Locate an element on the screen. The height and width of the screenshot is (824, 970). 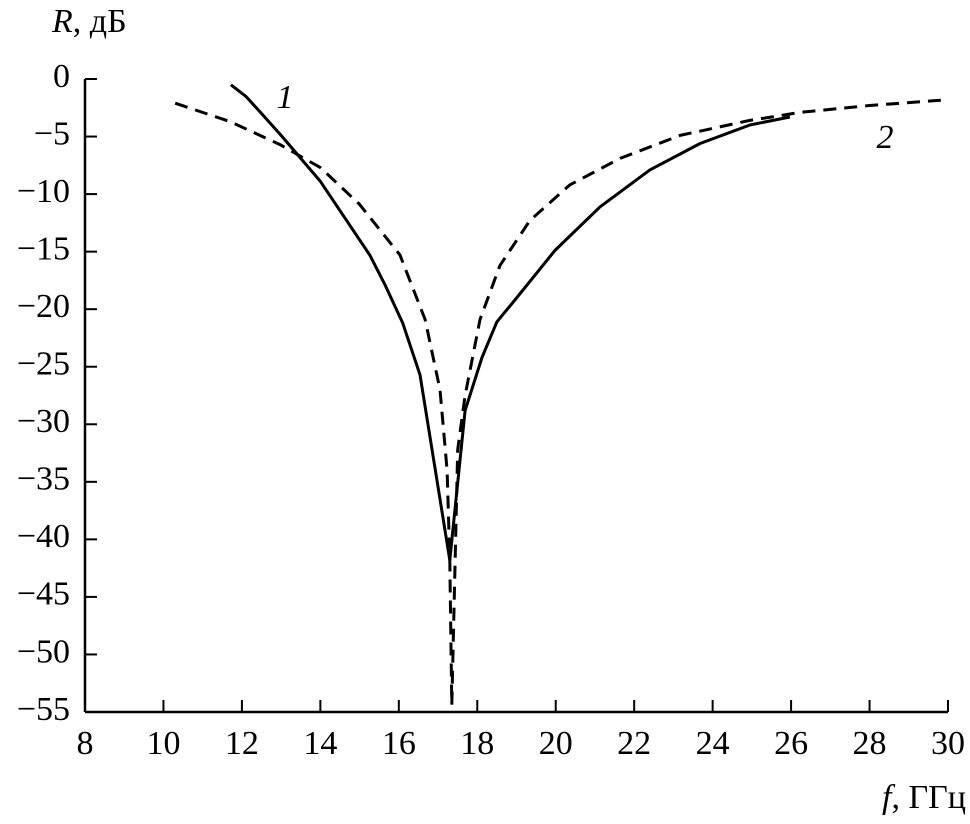
y-tick-label: −20 is located at coordinates (43, 306).